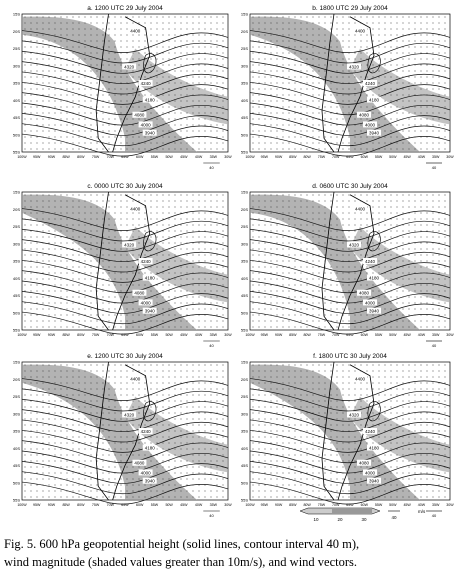  I want to click on panel-title: f. 1800 UTC 30 July 2004, so click(350, 356).